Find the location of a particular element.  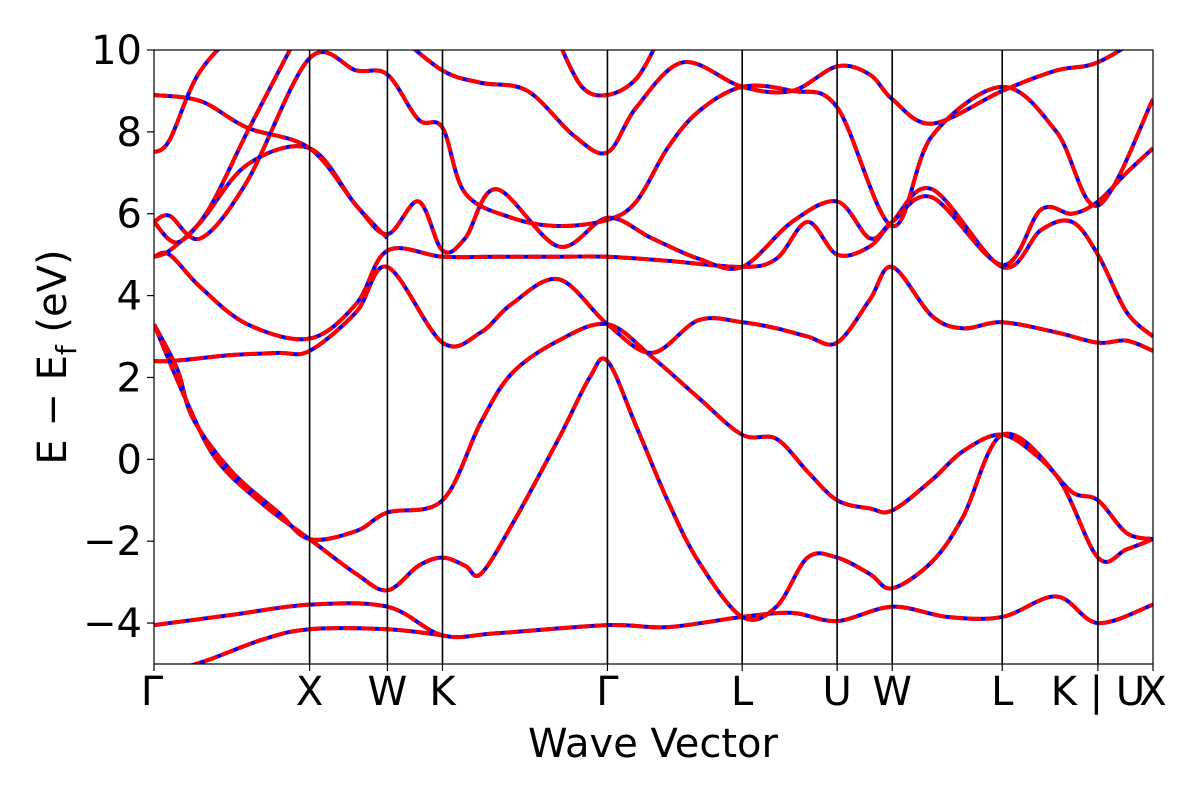

y-tick-label: 2 is located at coordinates (129, 378).